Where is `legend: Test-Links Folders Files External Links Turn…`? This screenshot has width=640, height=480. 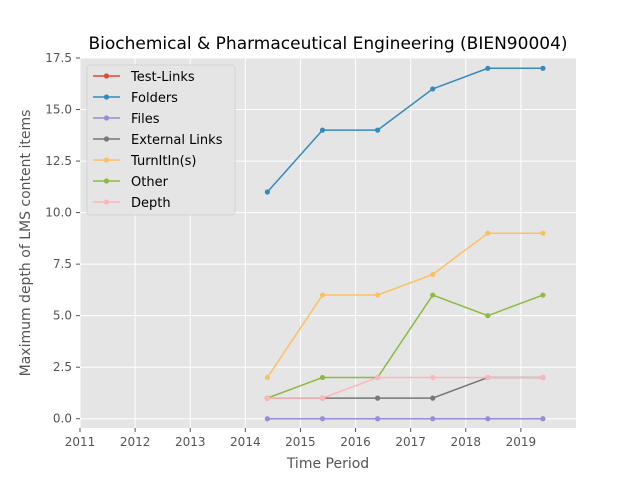
legend: Test-Links Folders Files External Links Turn… is located at coordinates (161, 140).